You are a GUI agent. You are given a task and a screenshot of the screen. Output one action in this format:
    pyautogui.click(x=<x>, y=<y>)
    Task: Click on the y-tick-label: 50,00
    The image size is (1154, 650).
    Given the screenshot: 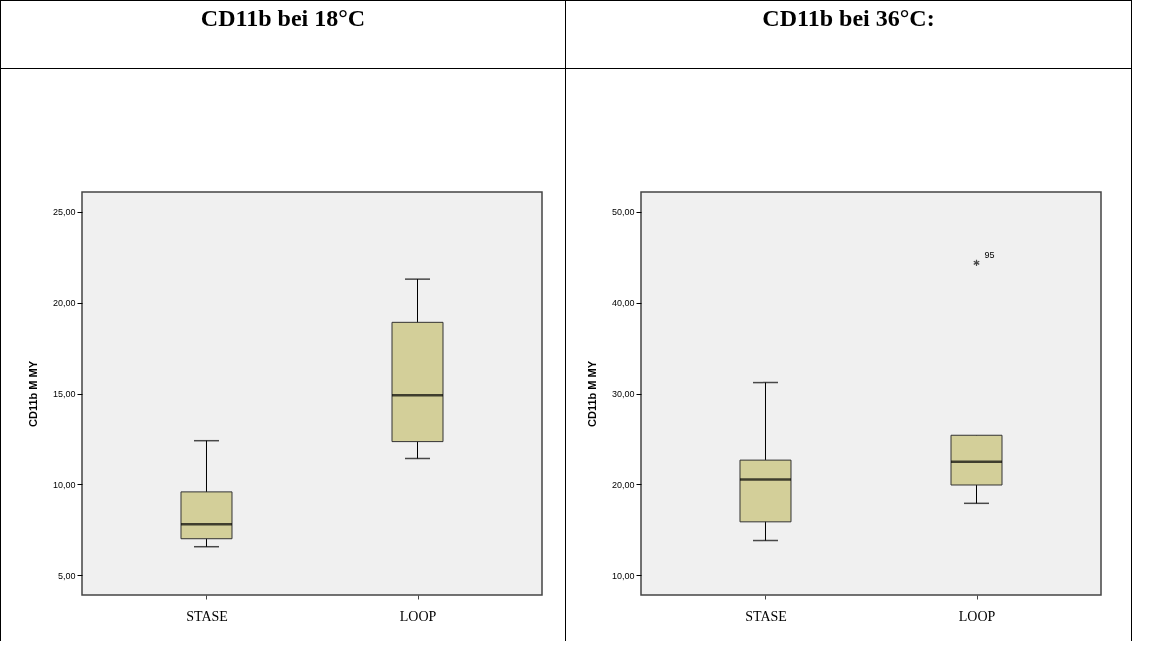 What is the action you would take?
    pyautogui.click(x=623, y=212)
    